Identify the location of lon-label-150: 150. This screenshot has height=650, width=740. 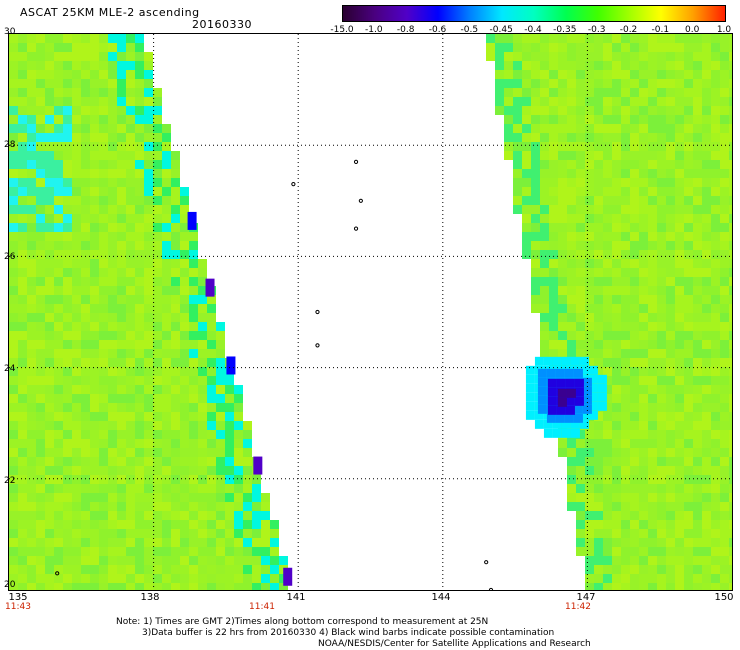
(724, 597).